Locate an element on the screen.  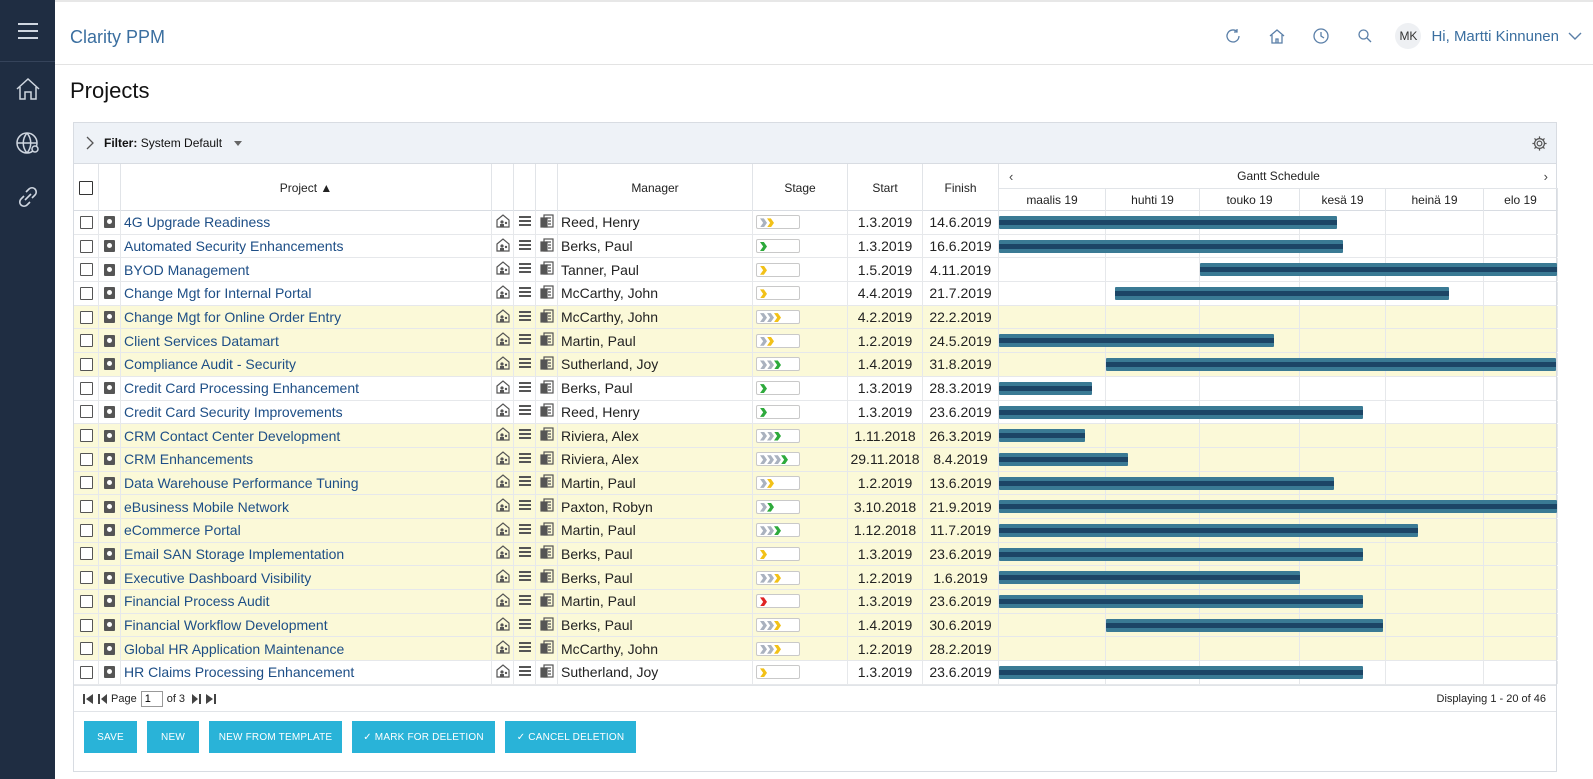
next-page-icon is located at coordinates (197, 699).